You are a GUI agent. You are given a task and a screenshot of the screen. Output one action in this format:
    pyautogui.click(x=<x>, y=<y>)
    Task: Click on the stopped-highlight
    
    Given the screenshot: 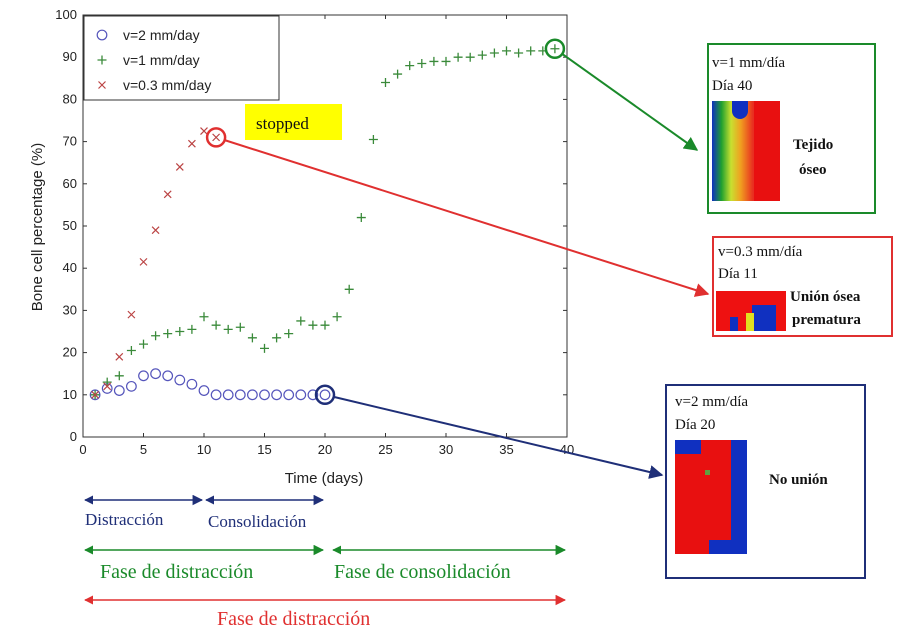 What is the action you would take?
    pyautogui.click(x=293, y=122)
    